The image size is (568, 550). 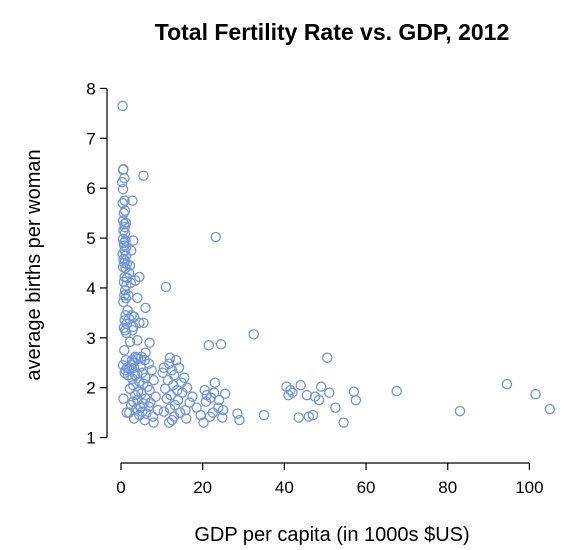 I want to click on x-tick-label: 80, so click(x=447, y=487).